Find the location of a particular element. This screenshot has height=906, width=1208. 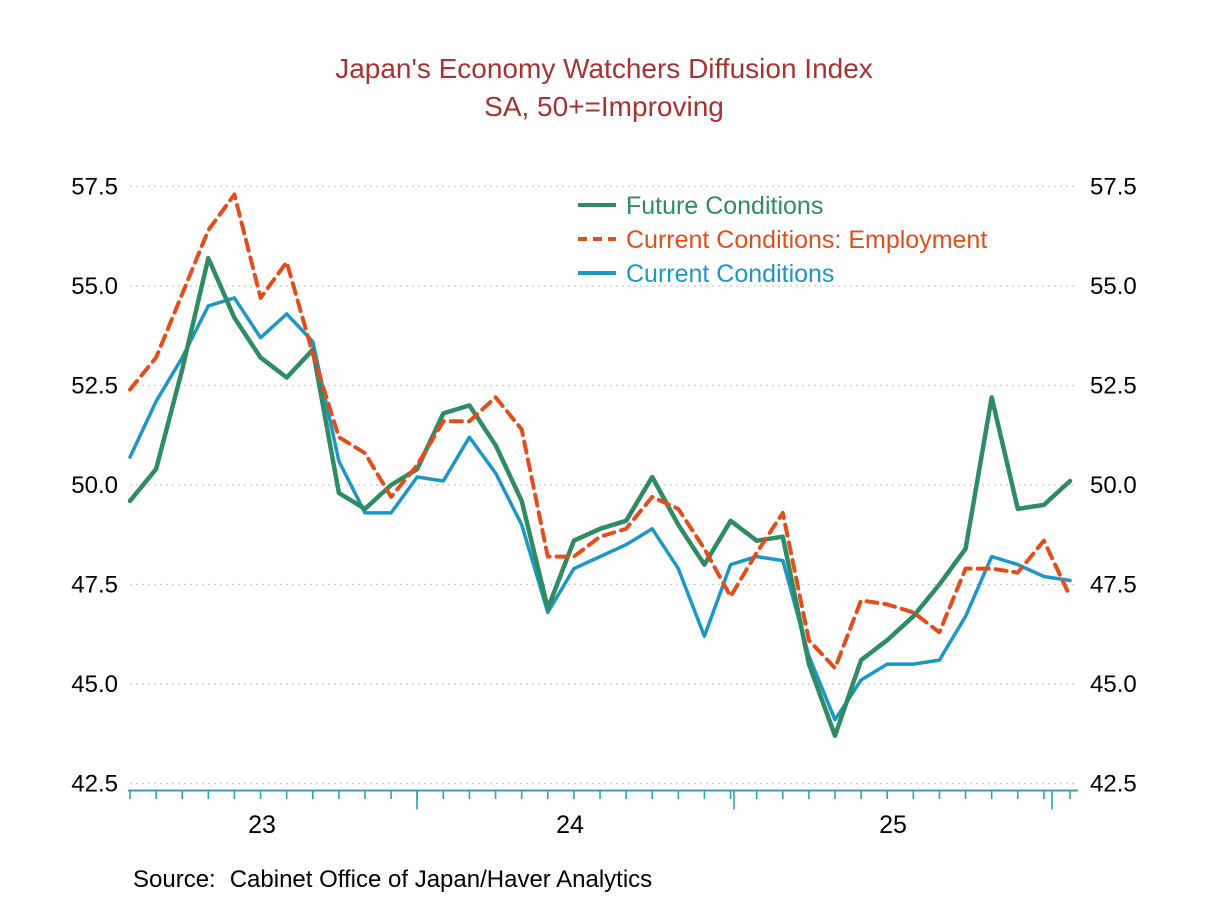

y-axis-label-left: 47.5 is located at coordinates (94, 585).